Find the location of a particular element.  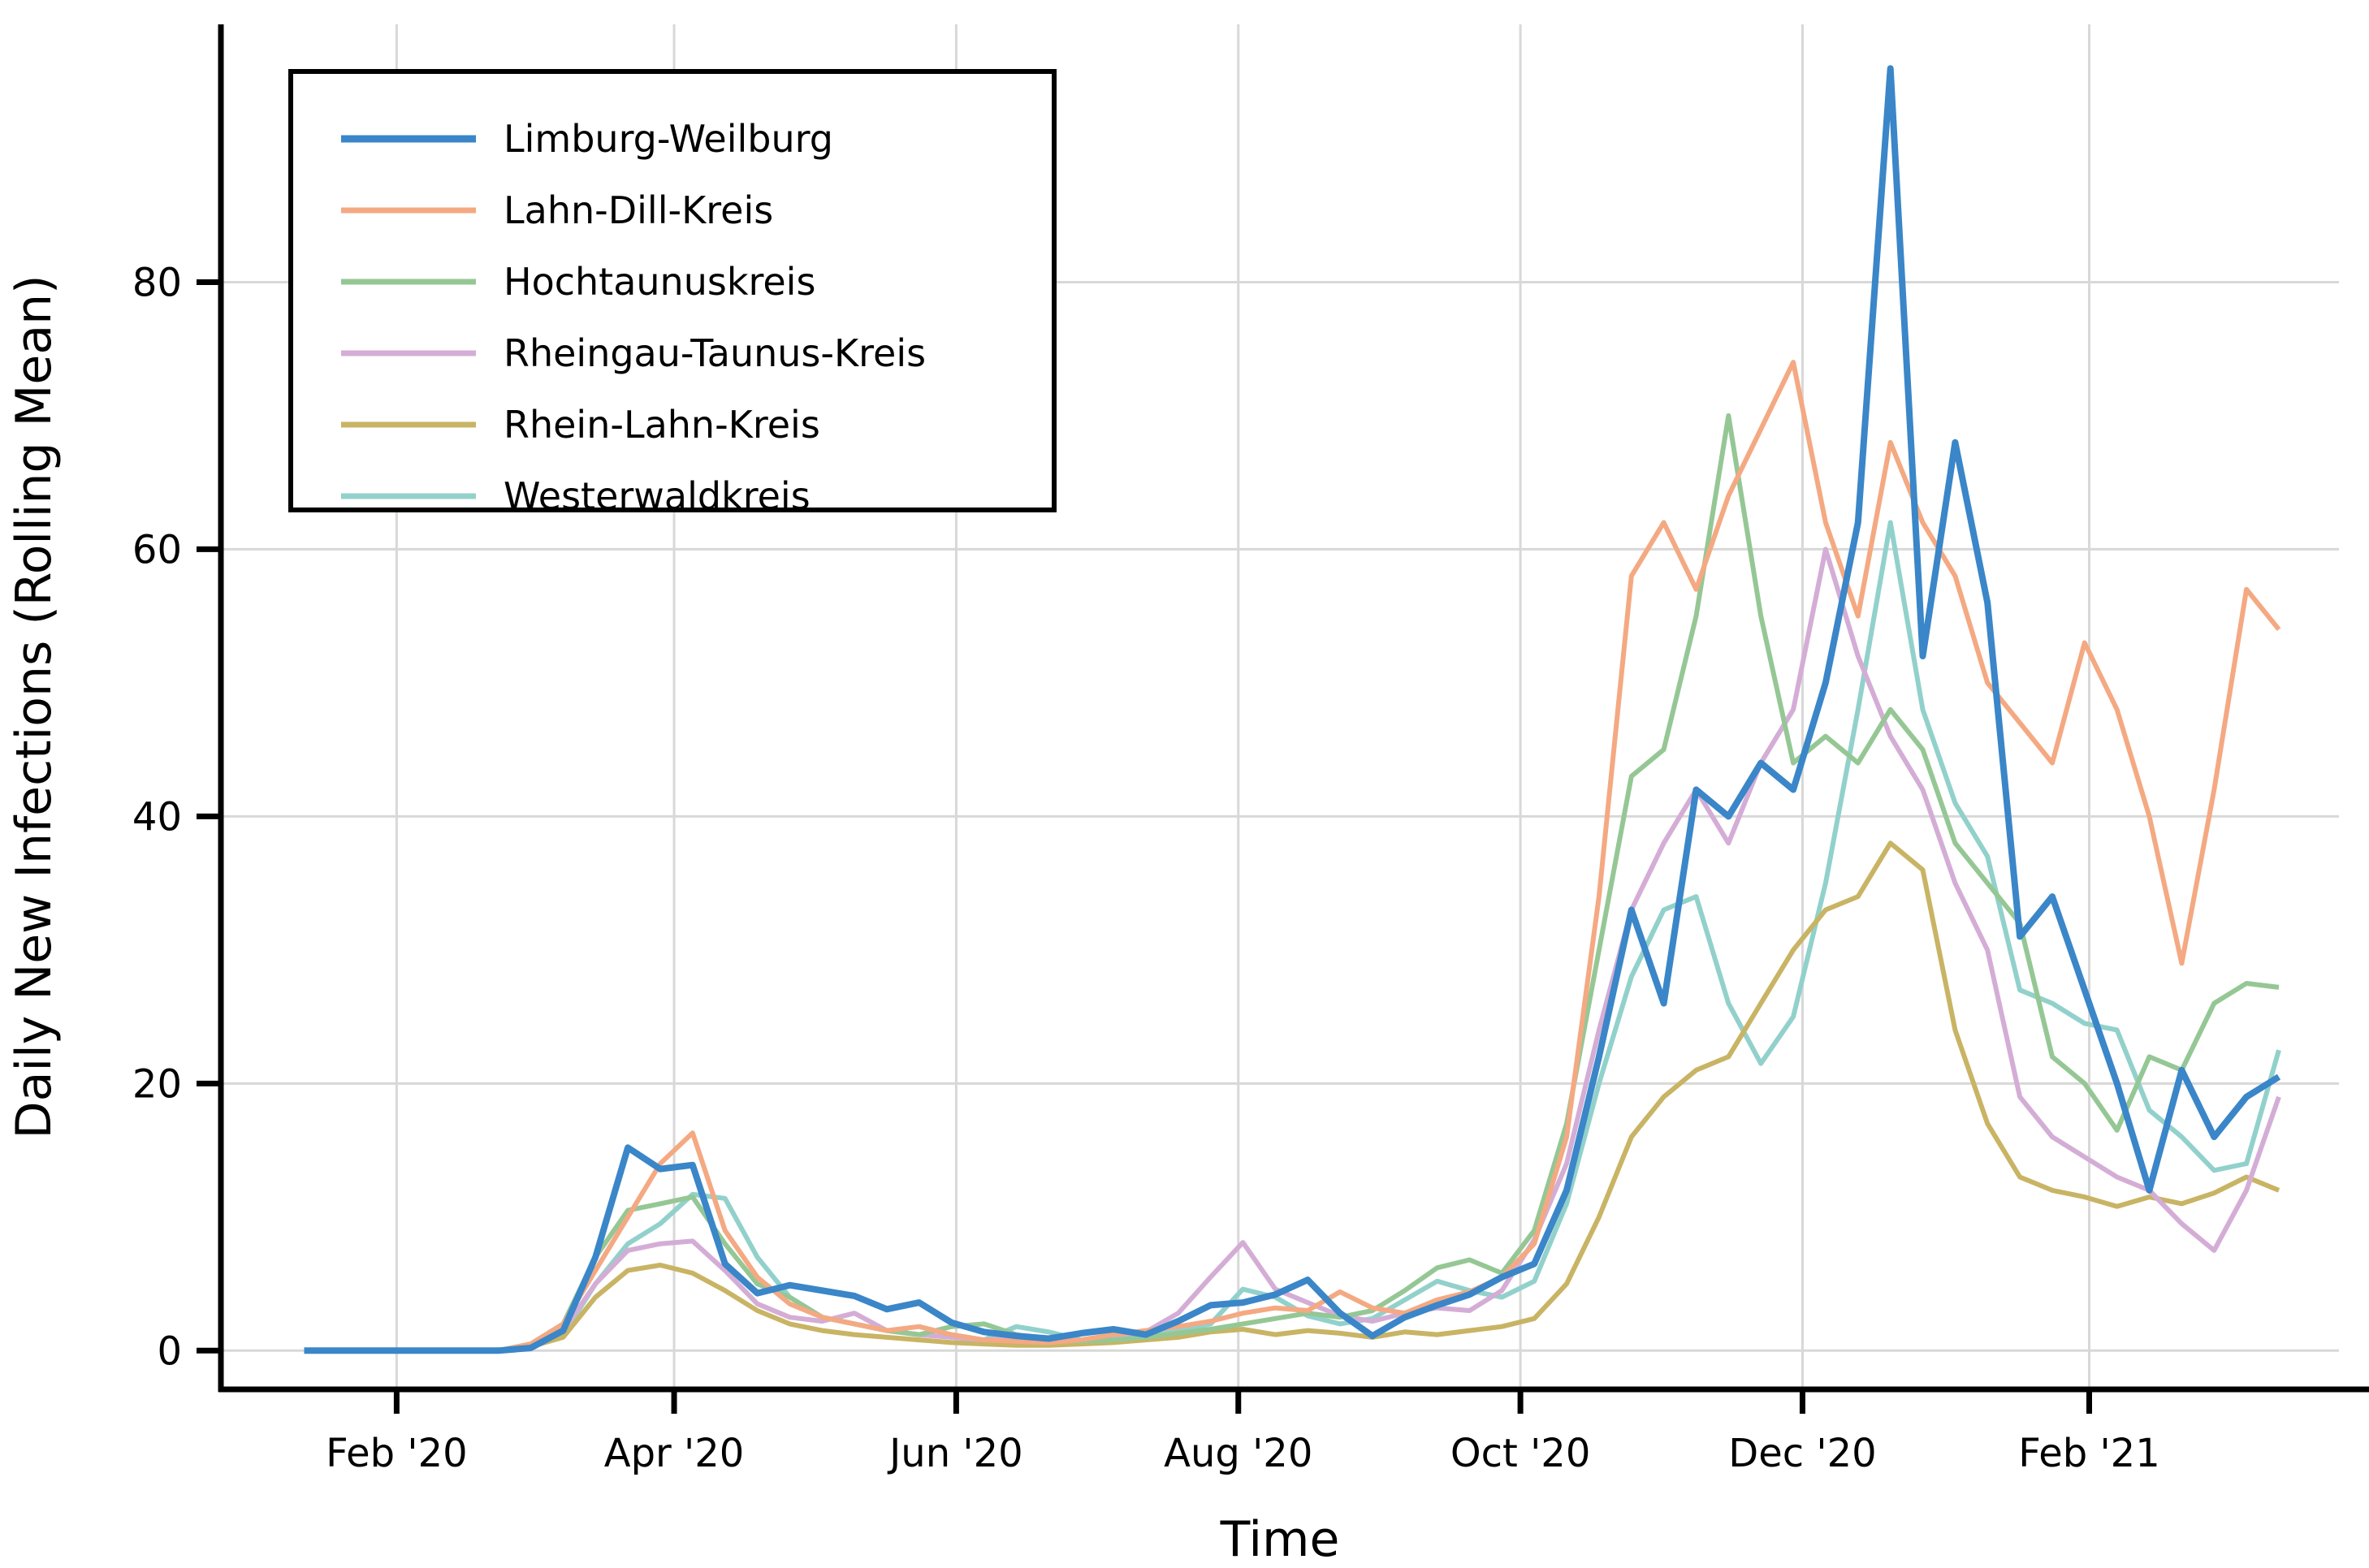

x-axis-title: Time is located at coordinates (1280, 1539).